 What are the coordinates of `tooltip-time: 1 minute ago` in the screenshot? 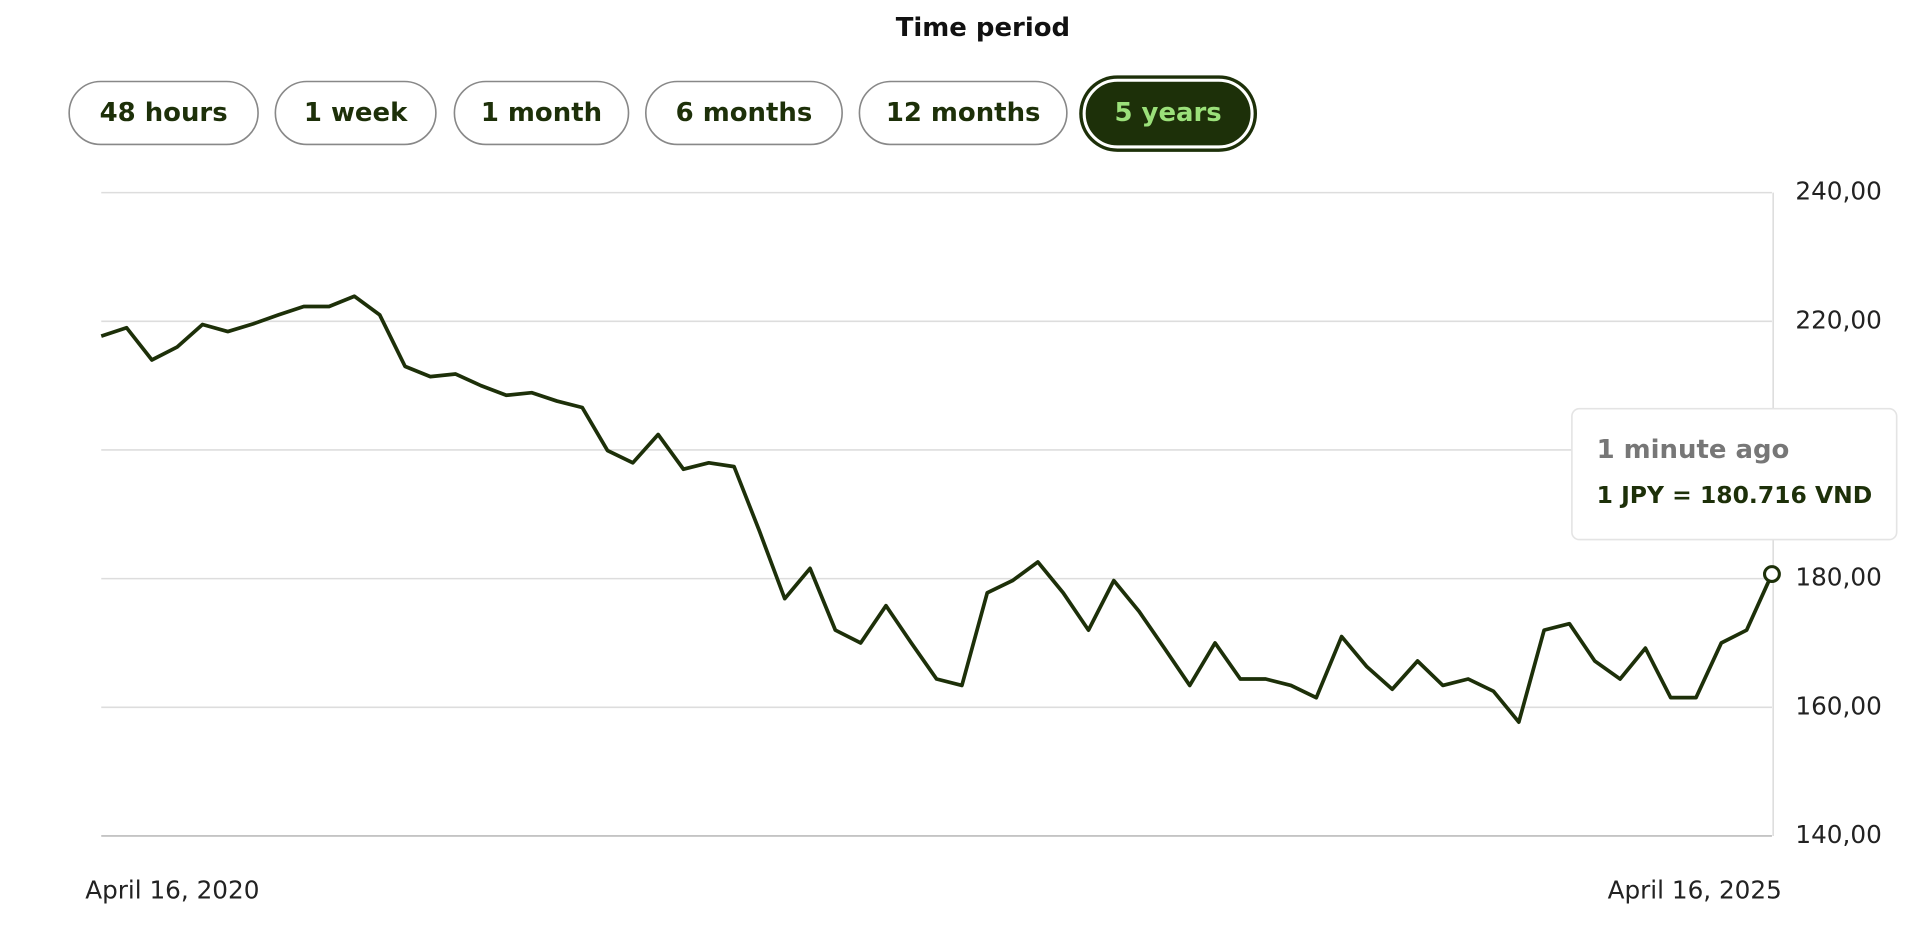 It's located at (1693, 450).